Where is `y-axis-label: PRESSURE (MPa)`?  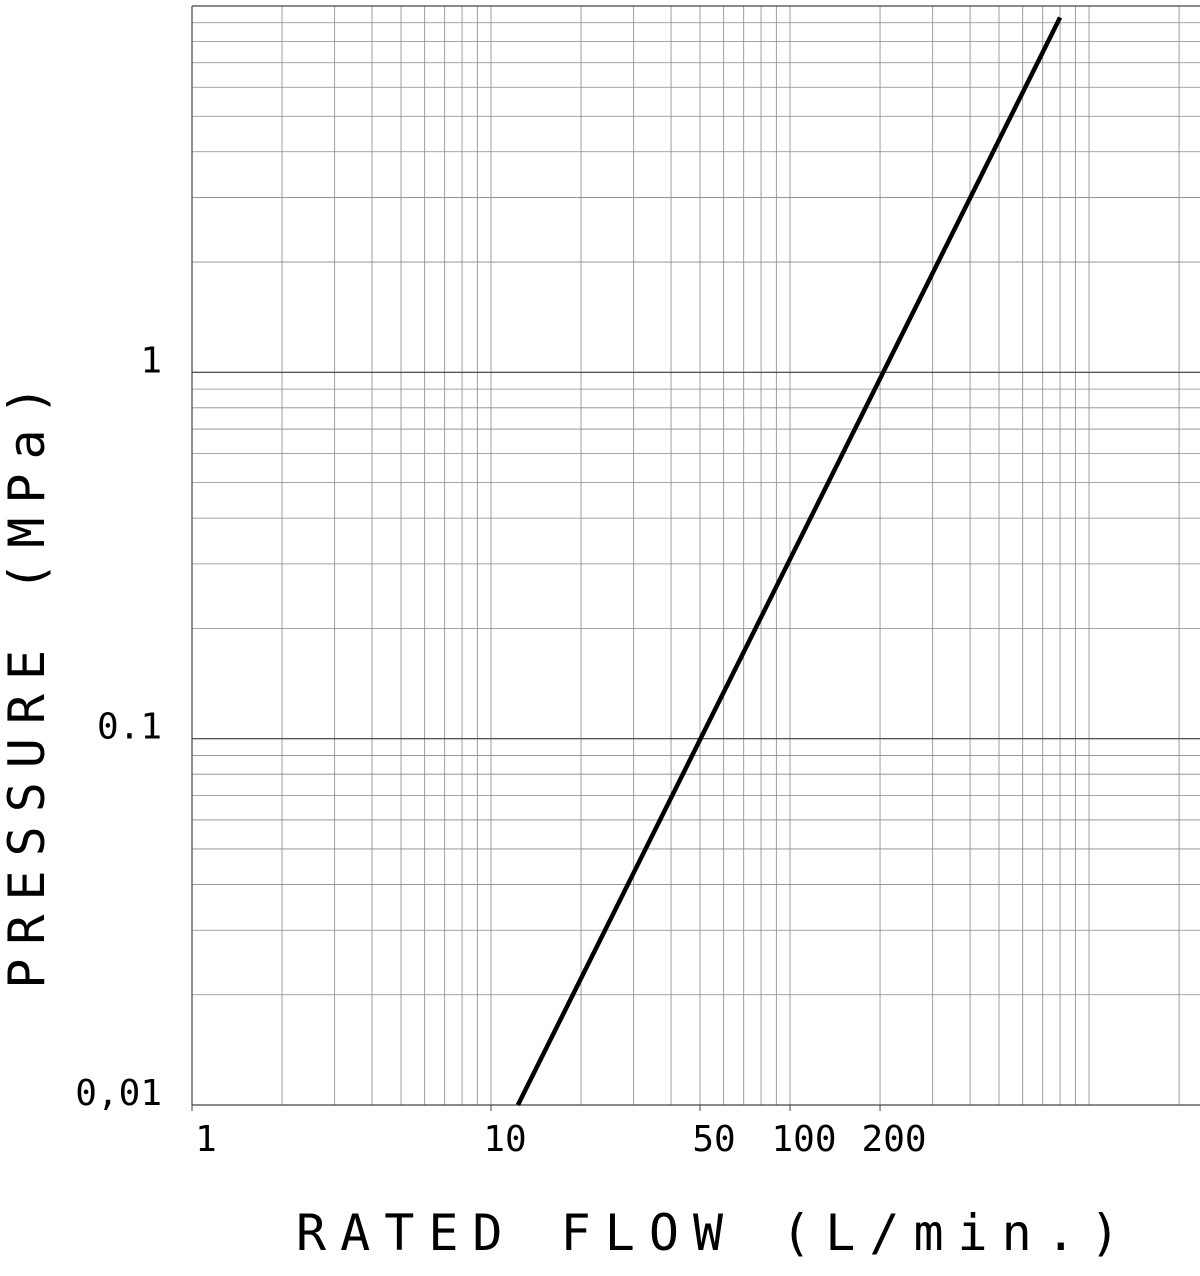 y-axis-label: PRESSURE (MPa) is located at coordinates (28, 679).